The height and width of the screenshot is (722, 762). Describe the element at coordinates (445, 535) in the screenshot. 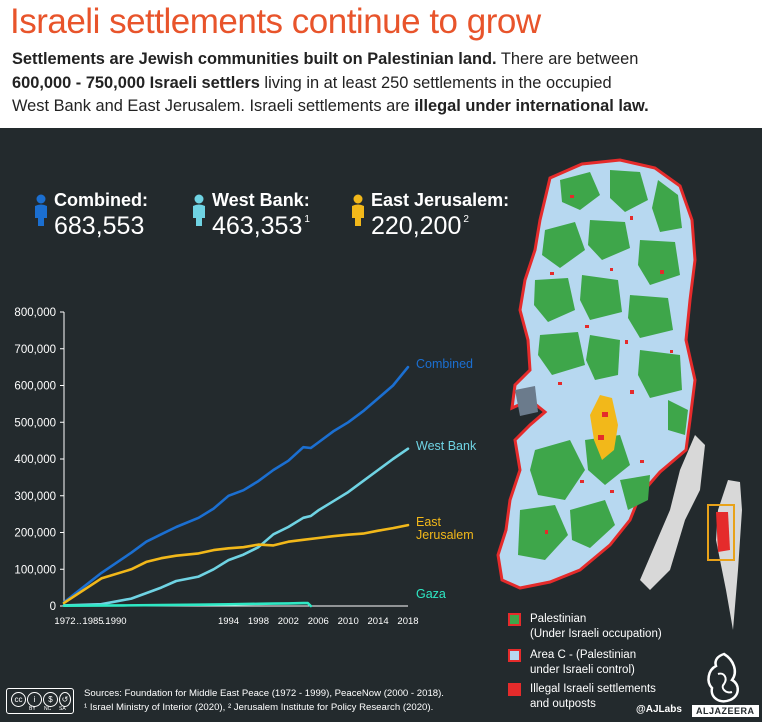

I see `series-label: Jerusalem` at that location.